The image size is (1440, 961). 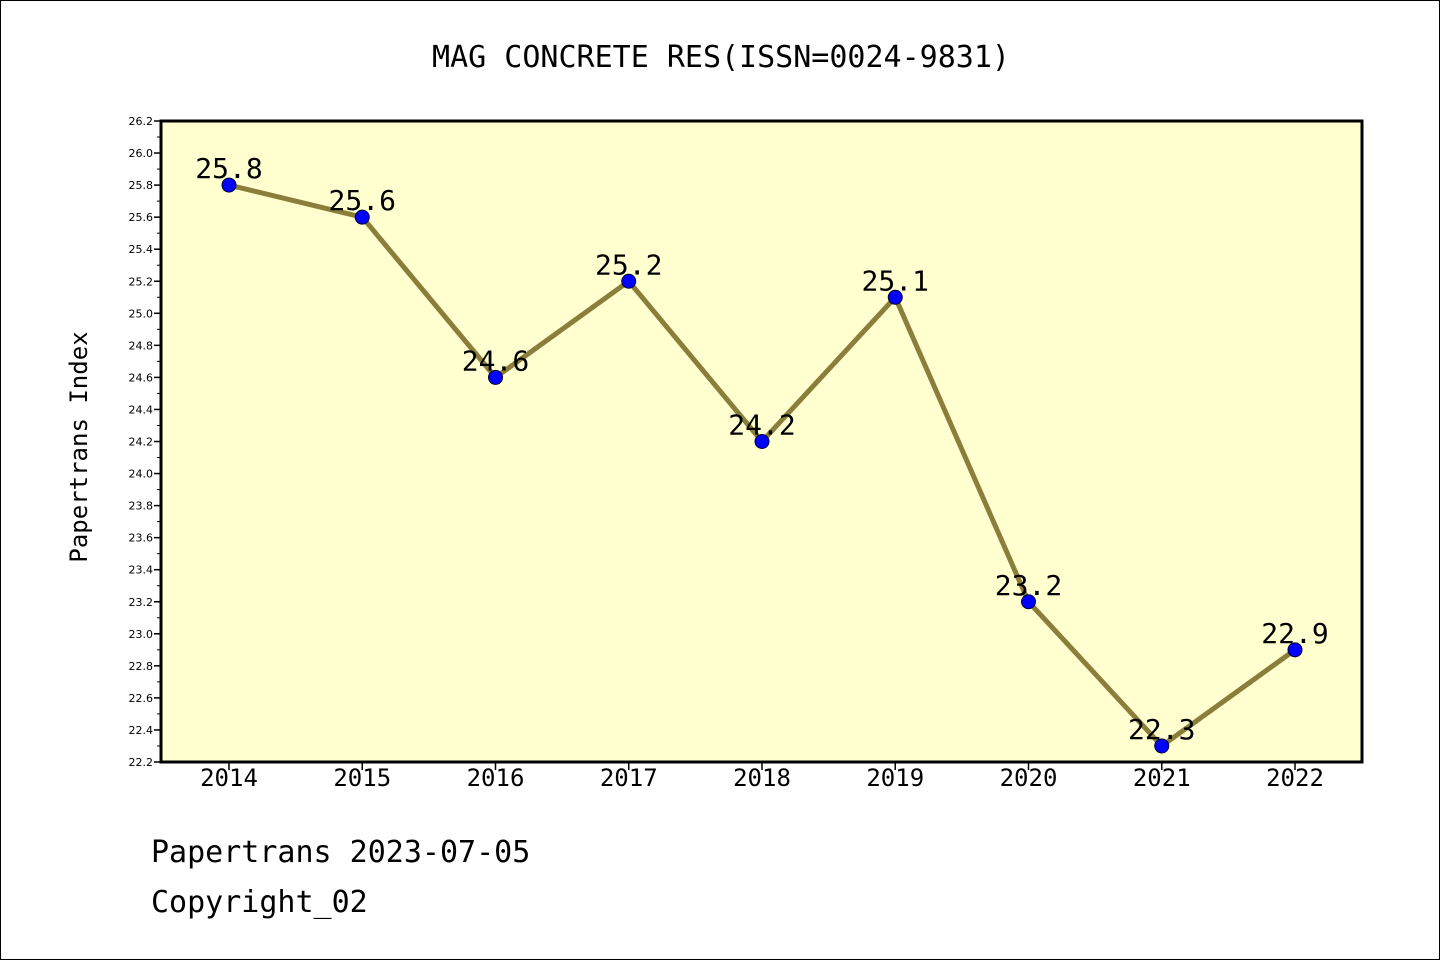 What do you see at coordinates (1295, 778) in the screenshot?
I see `x-tick-label: 2022` at bounding box center [1295, 778].